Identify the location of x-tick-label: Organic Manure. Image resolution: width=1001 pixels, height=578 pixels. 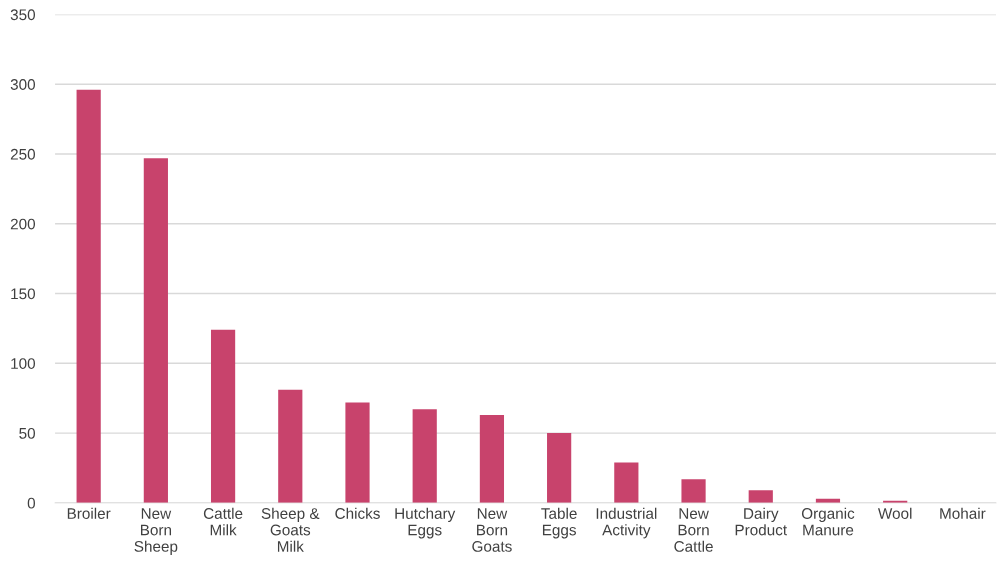
(828, 521).